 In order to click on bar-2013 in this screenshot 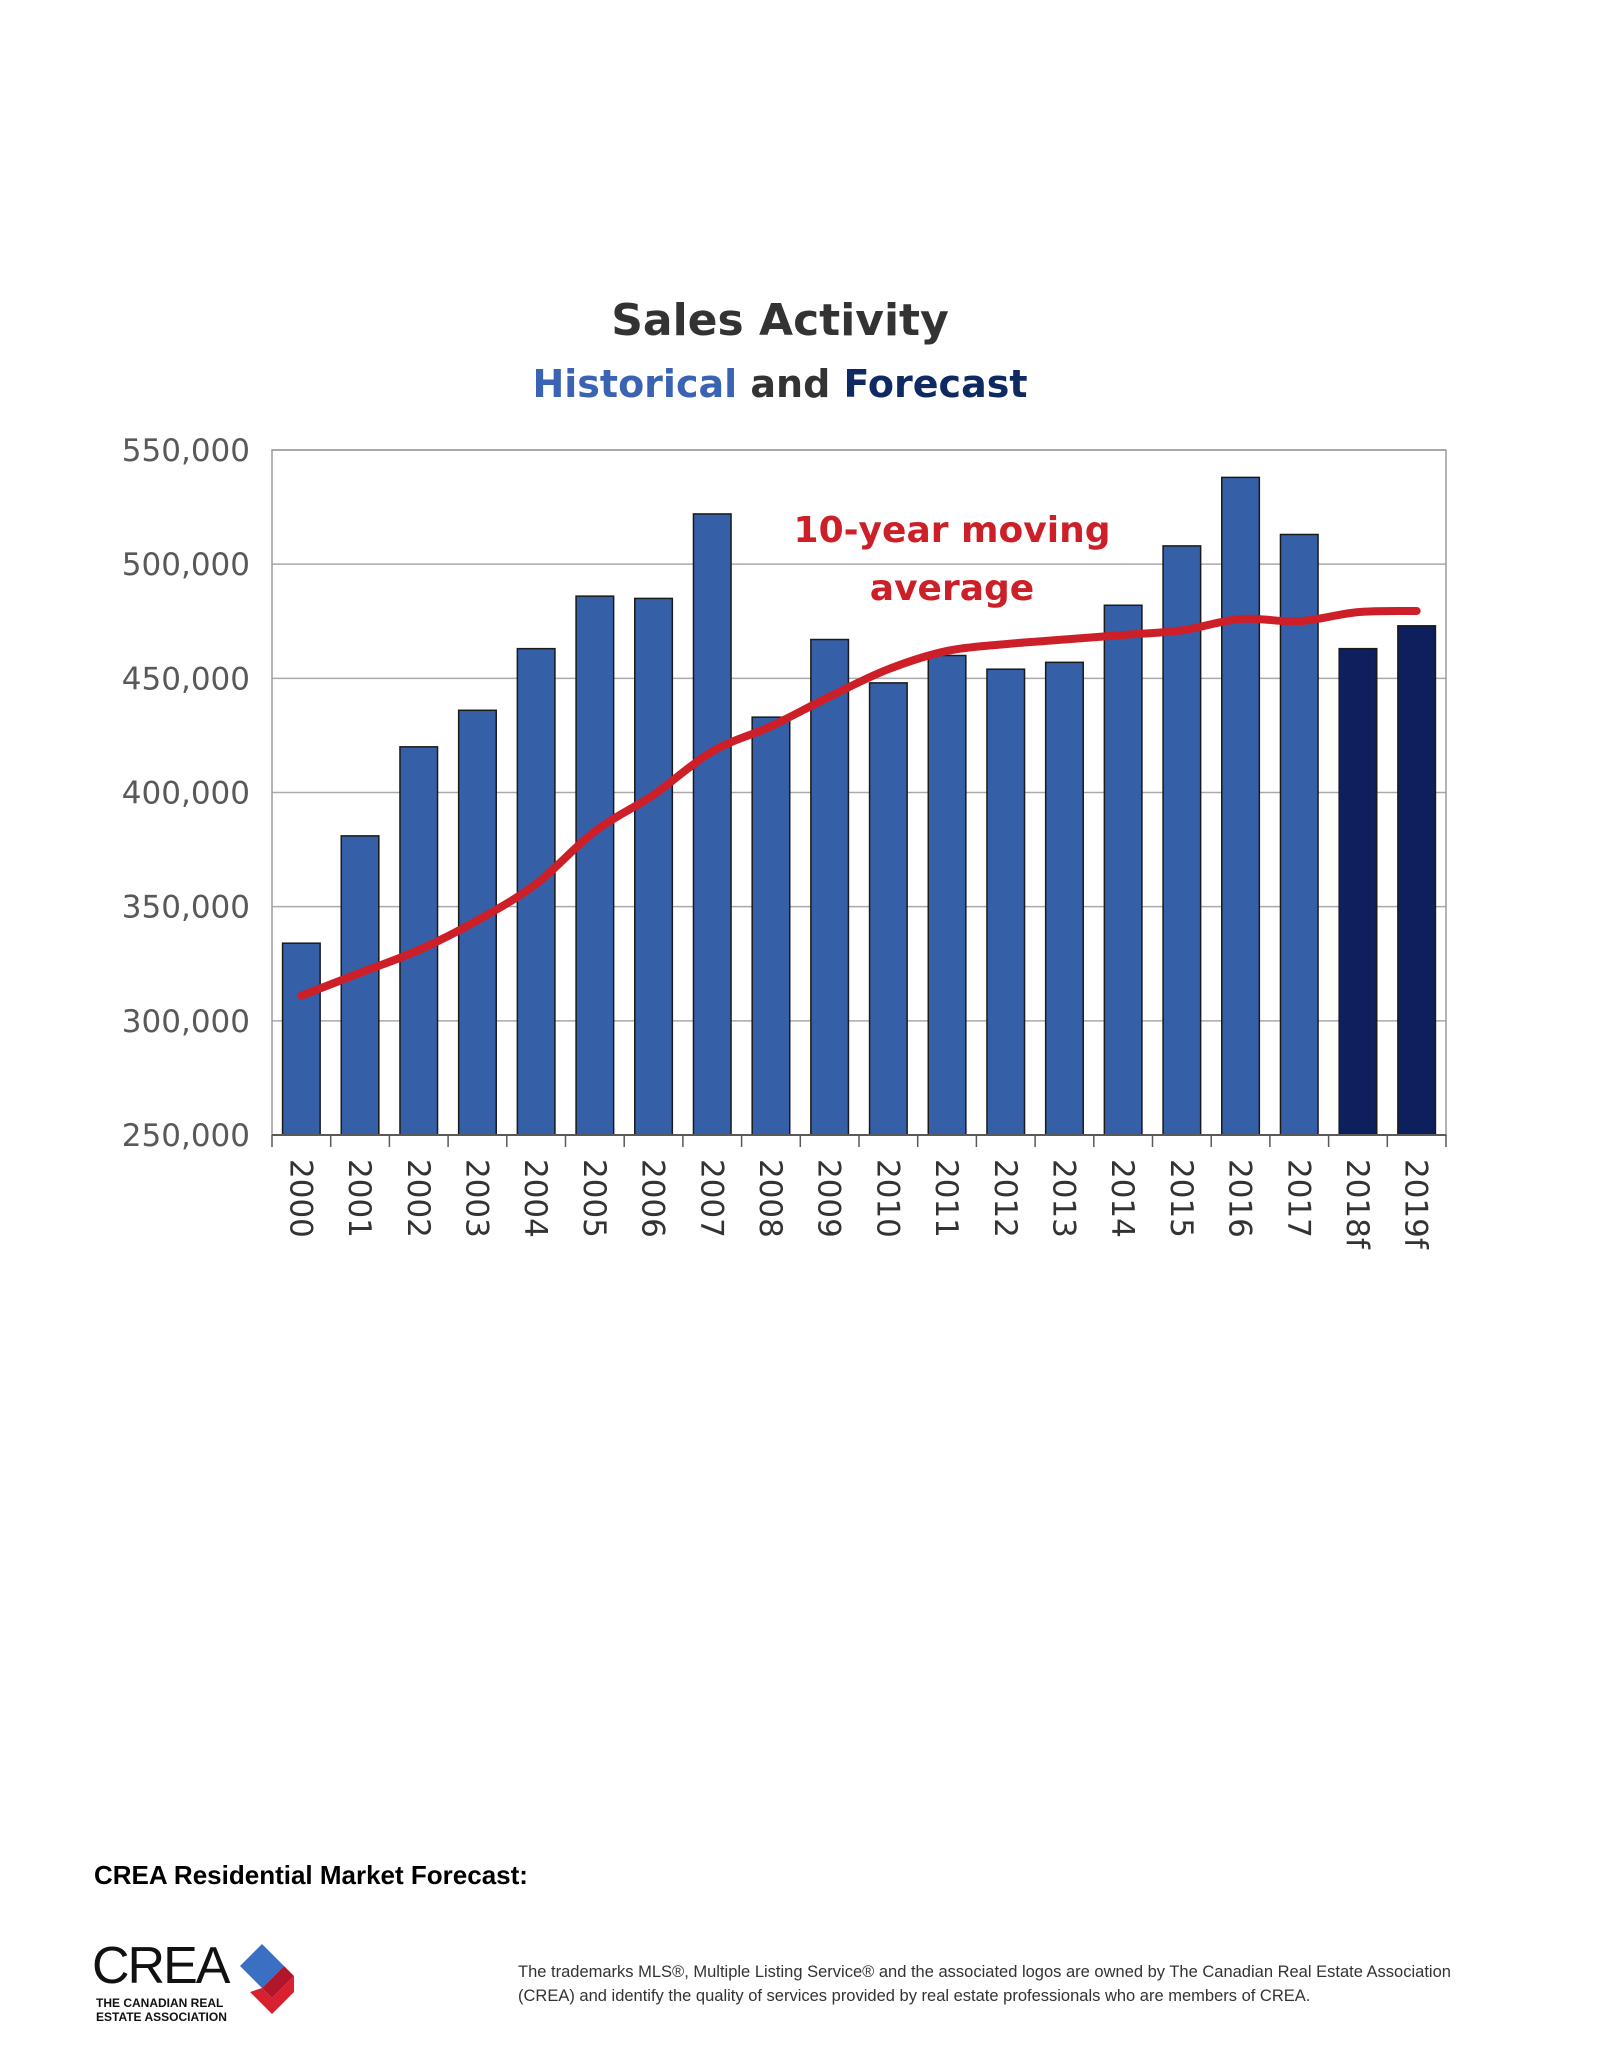, I will do `click(1064, 898)`.